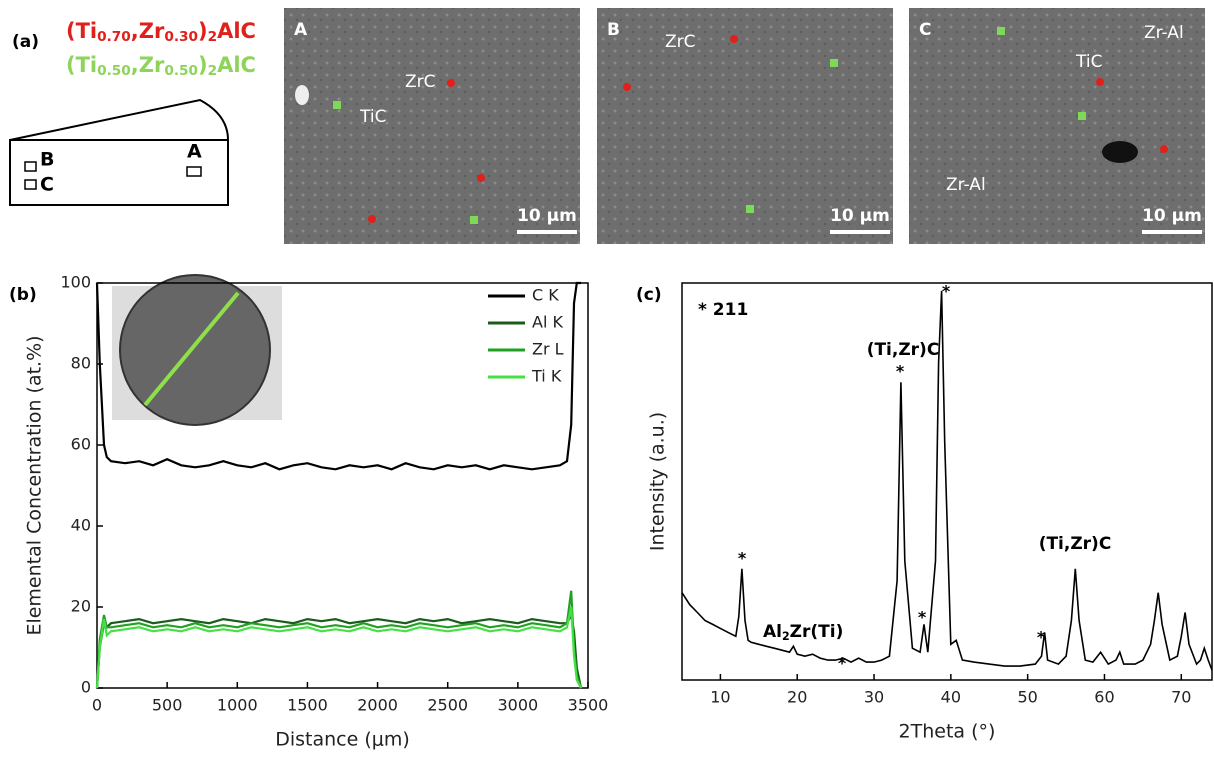 This screenshot has height=766, width=1214. Describe the element at coordinates (119, 152) in the screenshot. I see `schematic` at that location.